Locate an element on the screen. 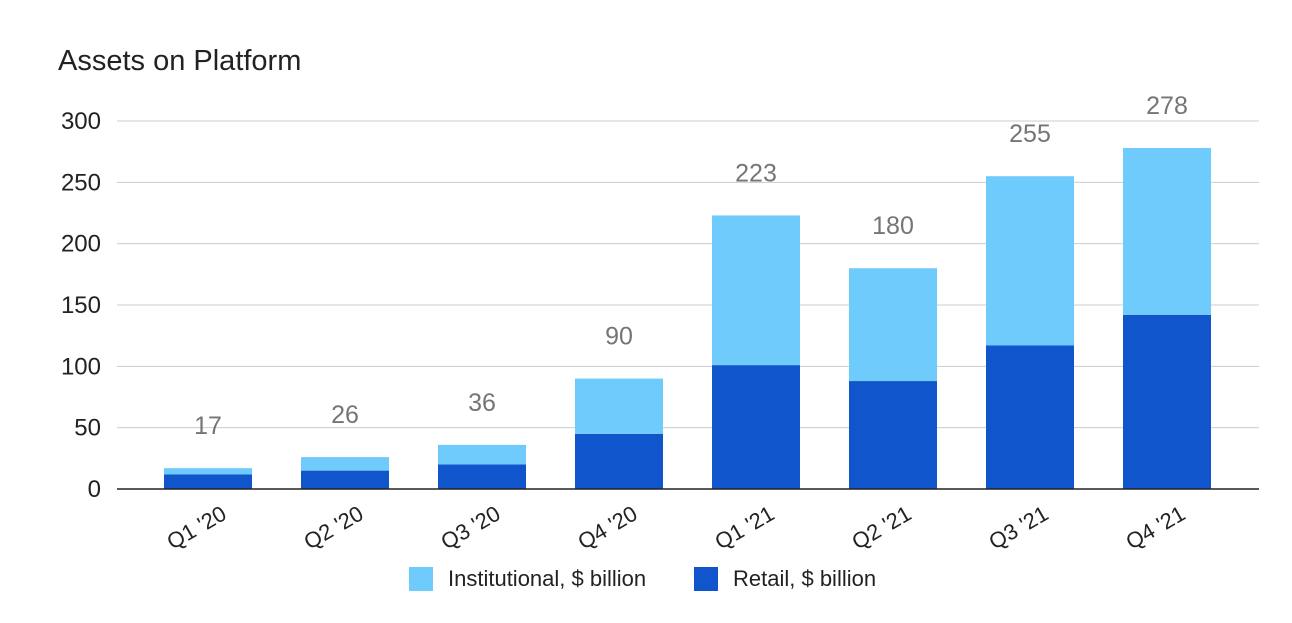 The height and width of the screenshot is (623, 1292). total-label-1: 26 is located at coordinates (345, 415).